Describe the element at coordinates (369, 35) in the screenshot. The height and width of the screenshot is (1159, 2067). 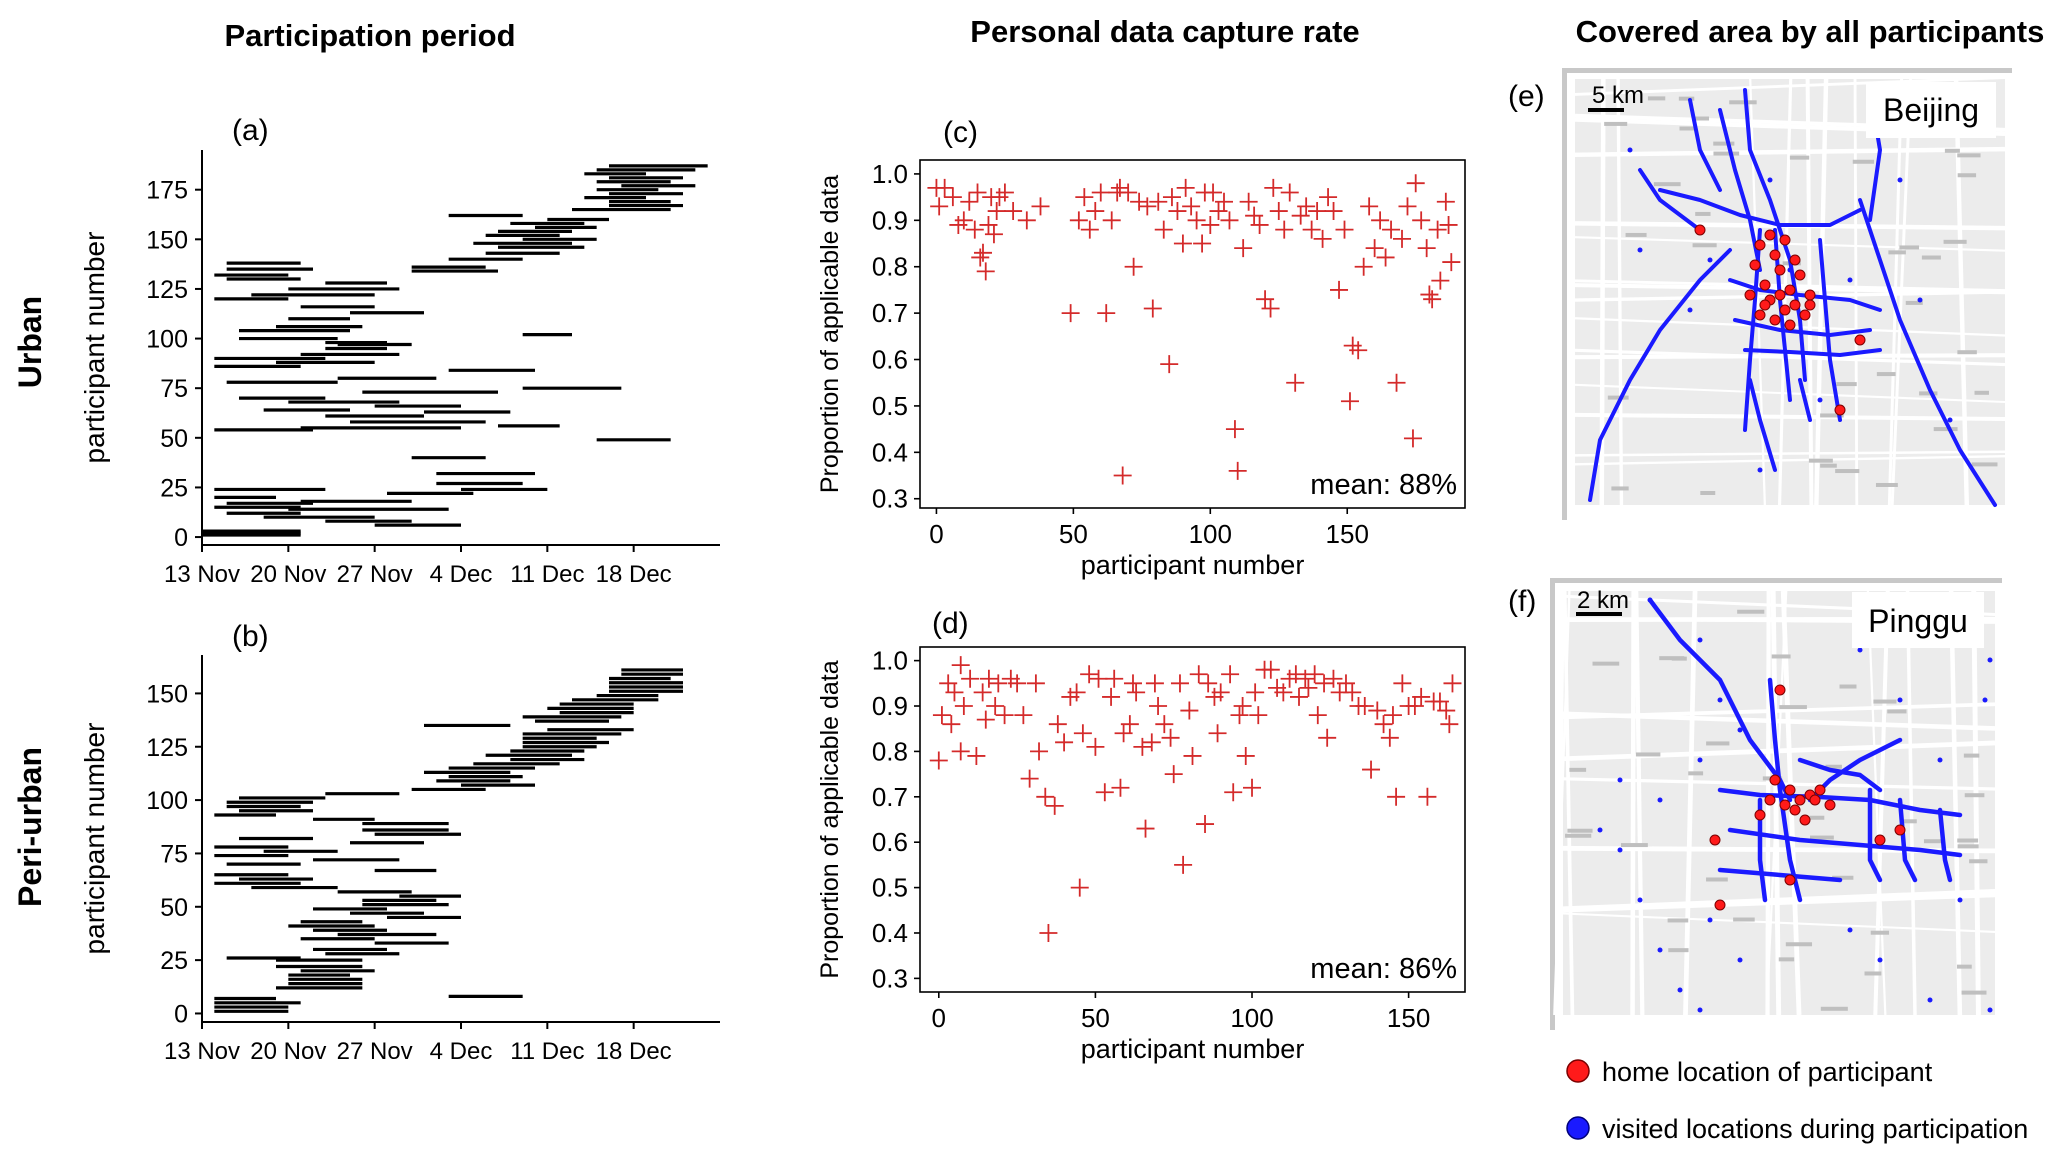
I see `title-participation: Participation period` at that location.